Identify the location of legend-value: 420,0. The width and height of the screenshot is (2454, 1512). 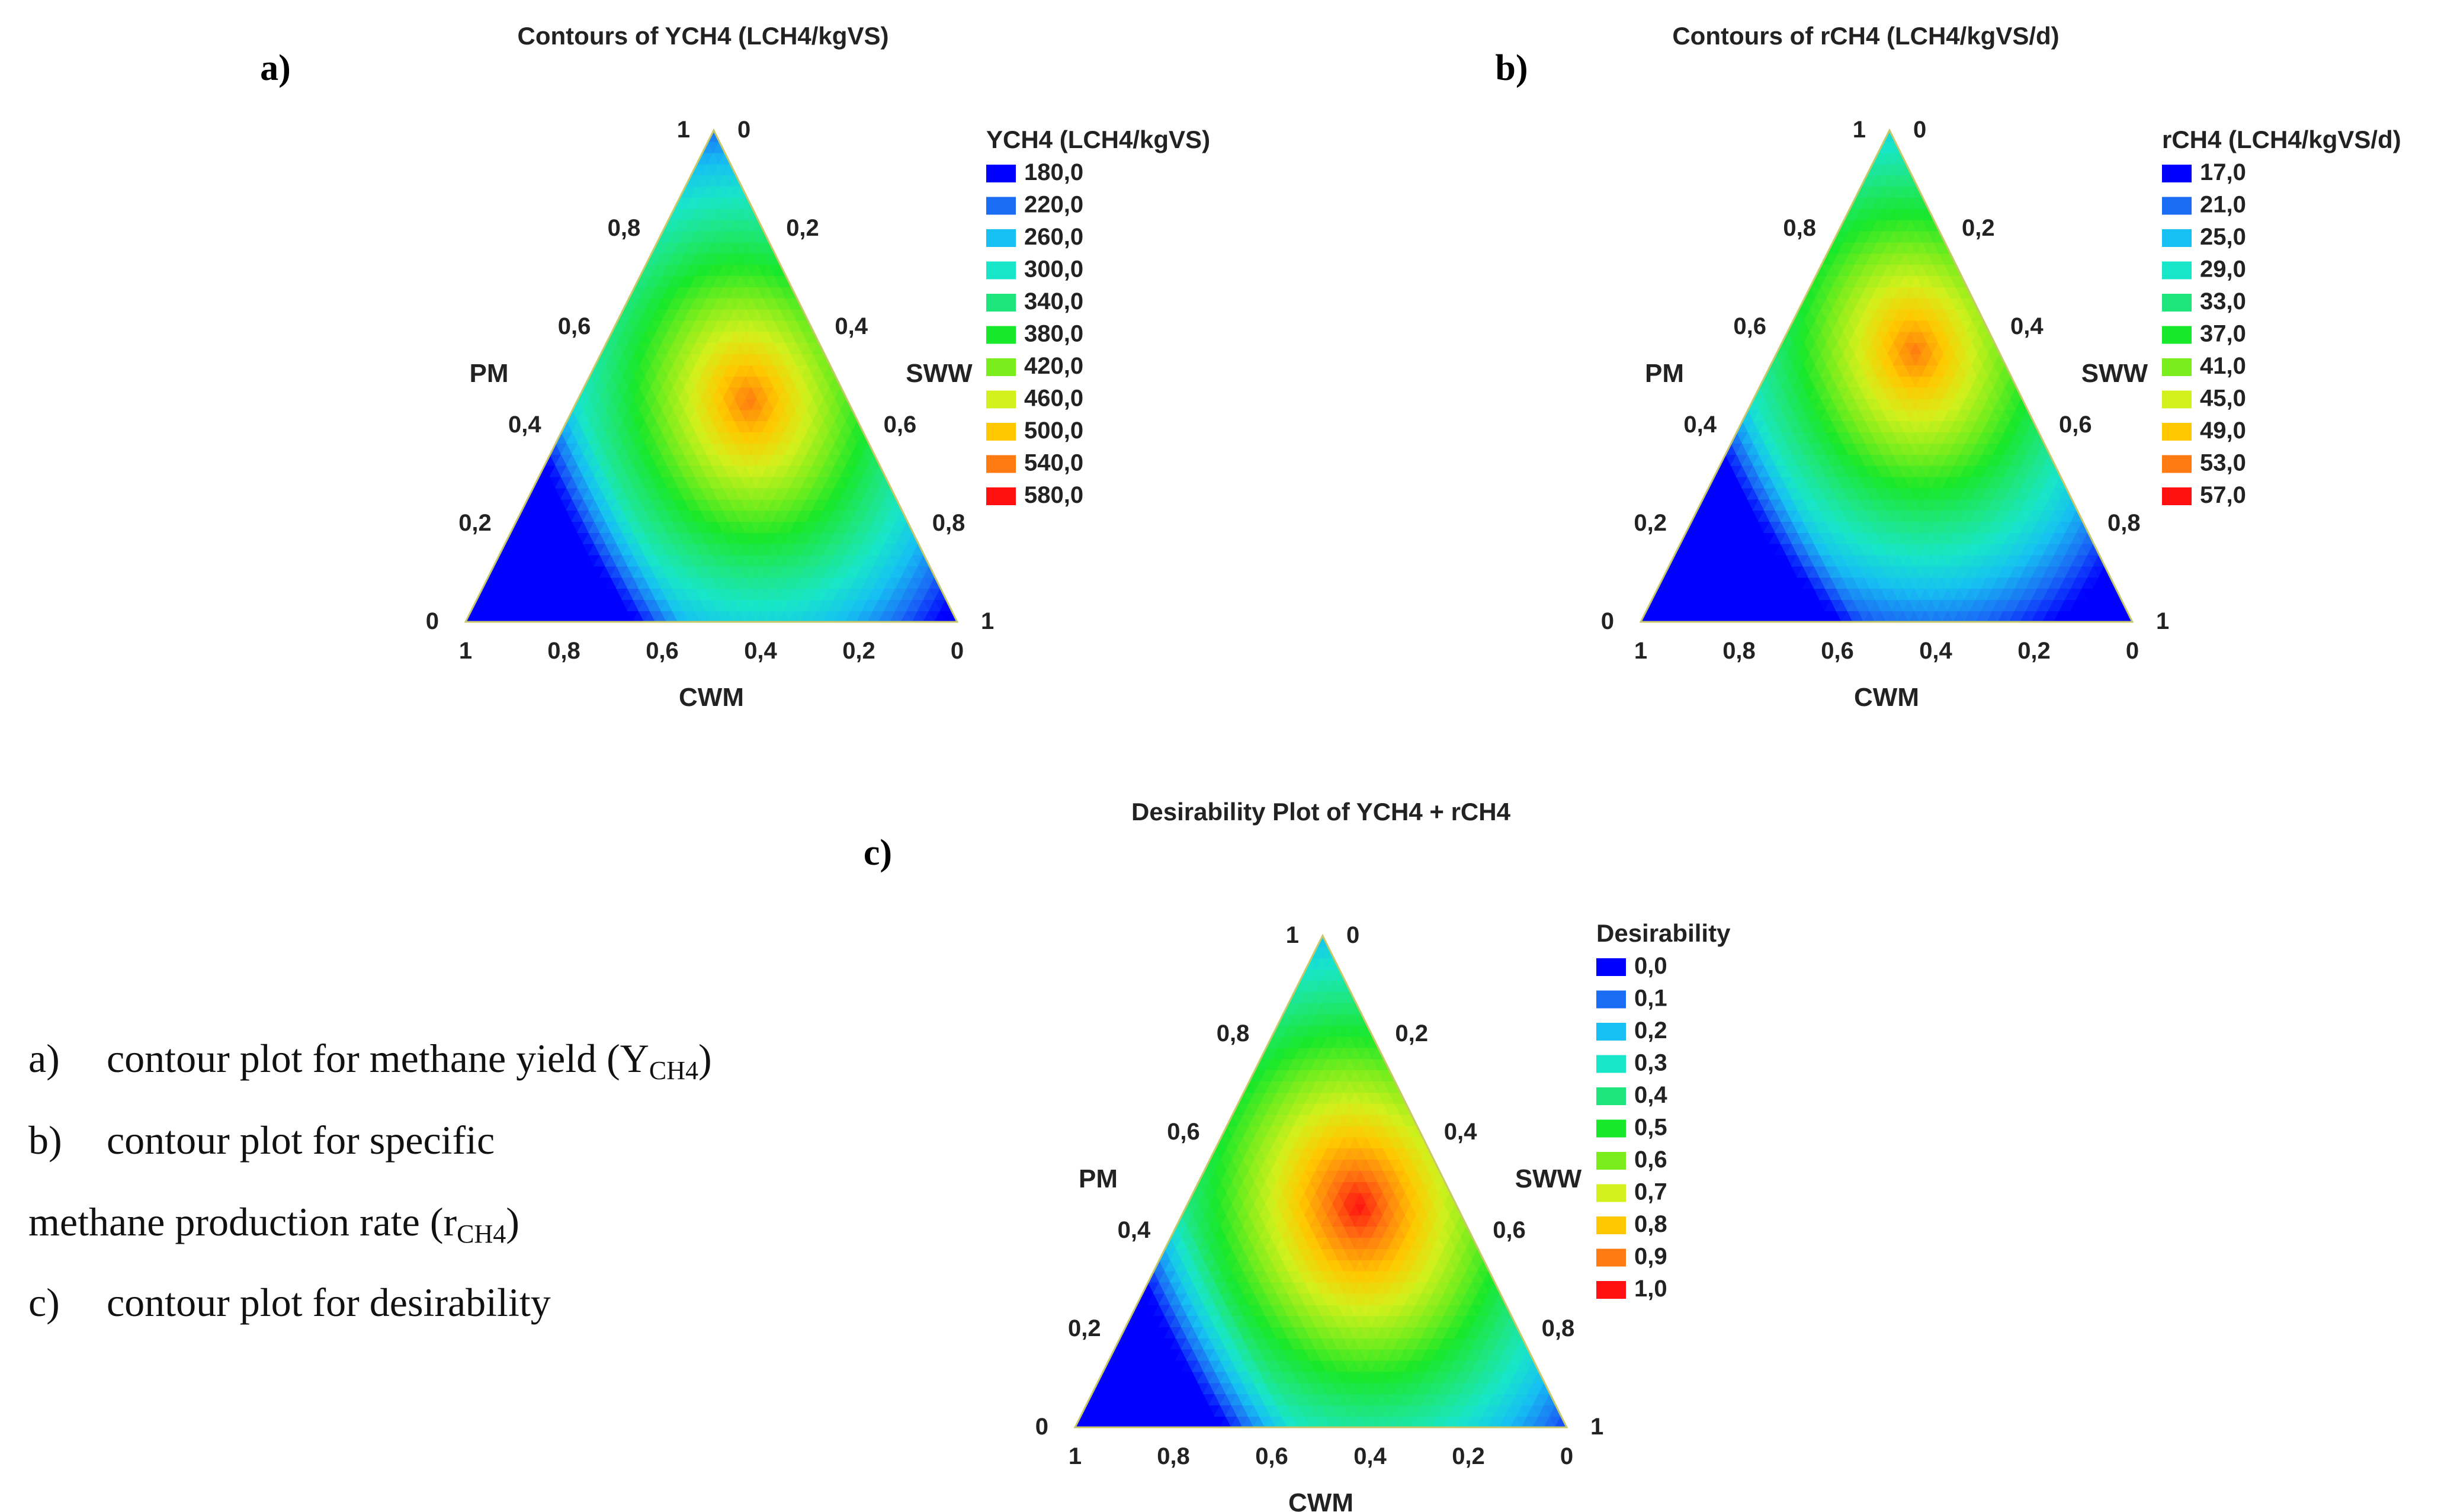
(1053, 366).